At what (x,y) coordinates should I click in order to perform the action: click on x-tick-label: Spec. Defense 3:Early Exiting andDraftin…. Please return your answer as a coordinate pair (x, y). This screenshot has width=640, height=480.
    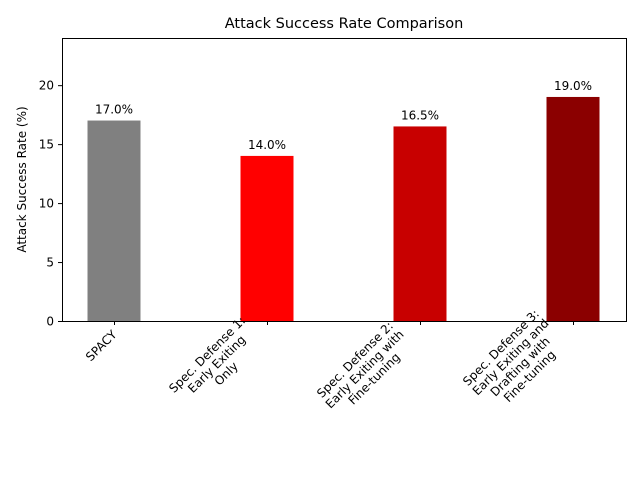
    Looking at the image, I should click on (509, 356).